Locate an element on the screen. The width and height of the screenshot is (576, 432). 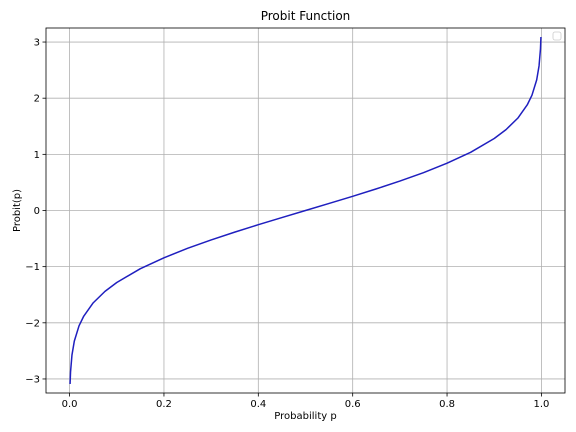
x-axis-label: Probability p is located at coordinates (305, 416).